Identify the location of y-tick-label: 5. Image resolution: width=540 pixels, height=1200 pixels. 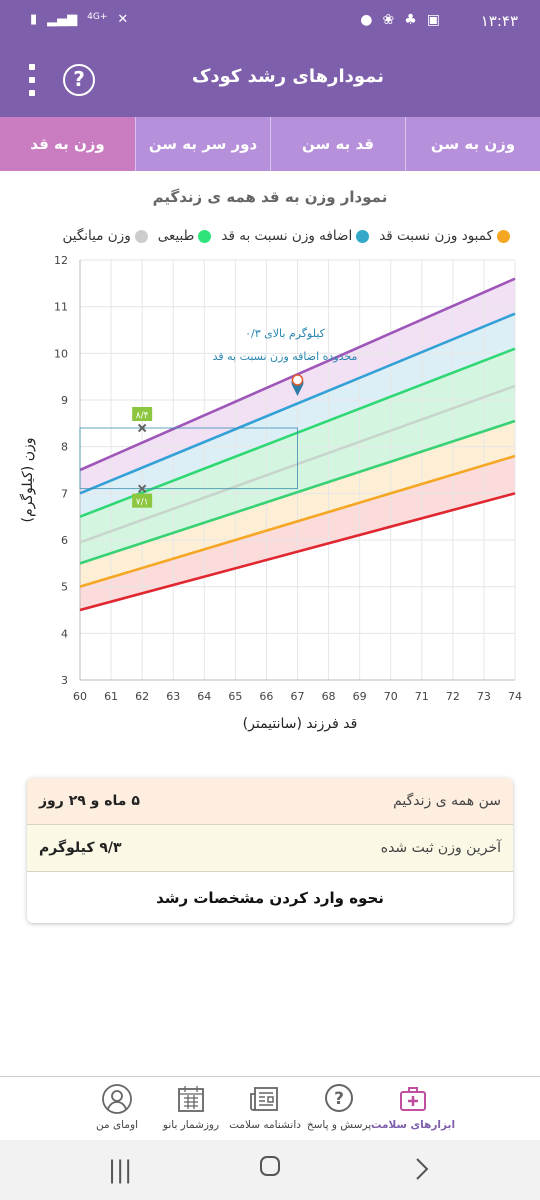
(64, 587).